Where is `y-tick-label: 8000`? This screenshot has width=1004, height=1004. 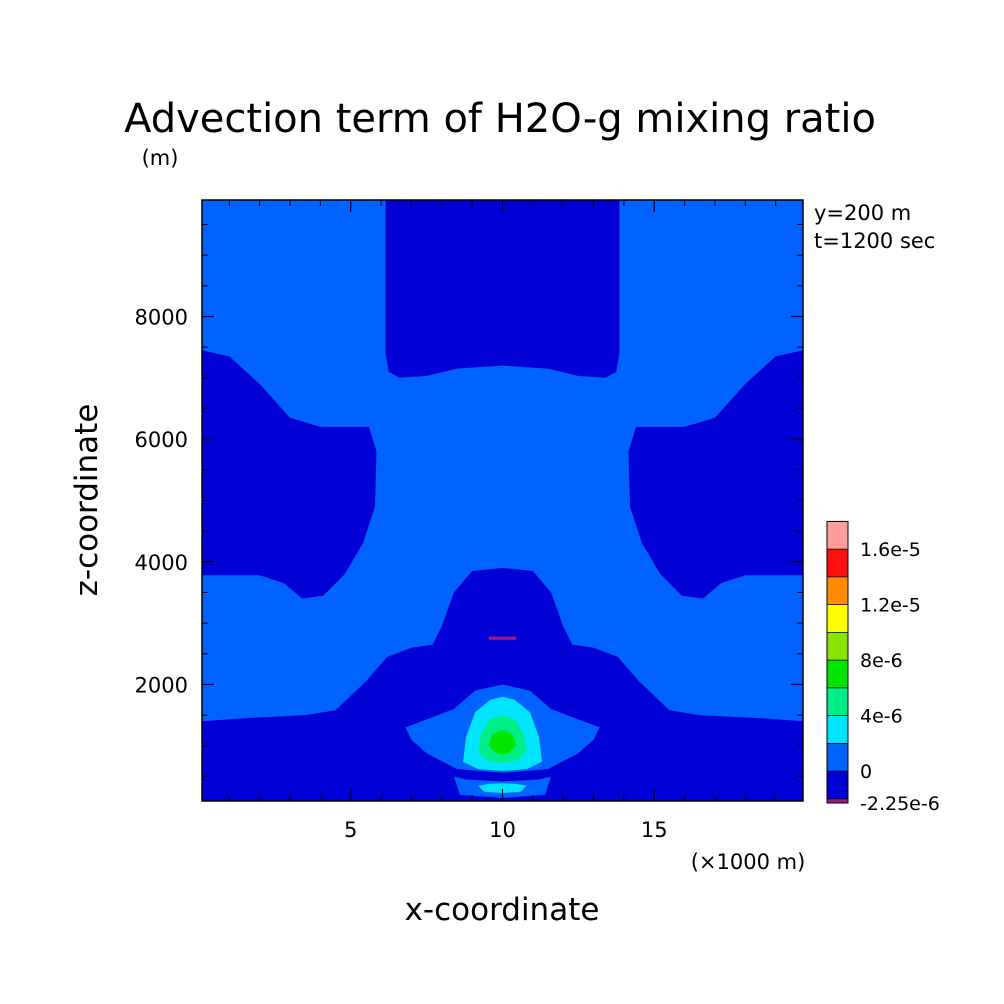 y-tick-label: 8000 is located at coordinates (161, 318).